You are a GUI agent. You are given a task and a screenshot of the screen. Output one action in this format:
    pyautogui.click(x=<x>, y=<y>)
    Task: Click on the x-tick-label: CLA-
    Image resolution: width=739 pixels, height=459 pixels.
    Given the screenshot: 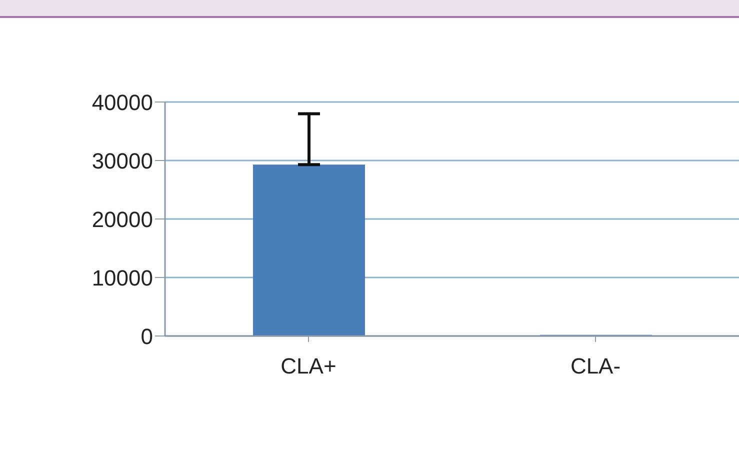 What is the action you would take?
    pyautogui.click(x=595, y=366)
    